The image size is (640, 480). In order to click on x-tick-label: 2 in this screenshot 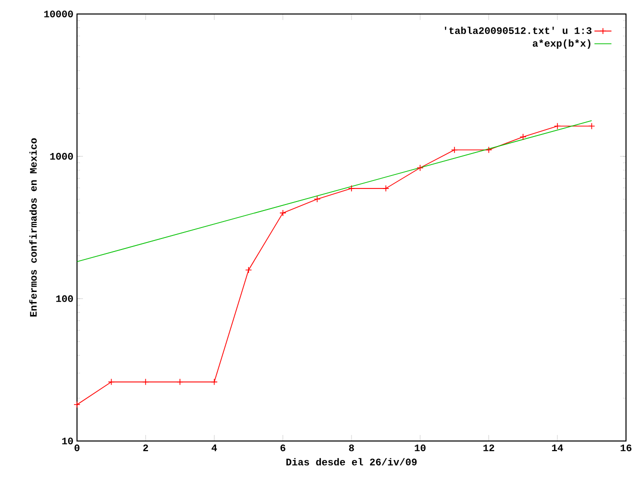, I will do `click(145, 448)`.